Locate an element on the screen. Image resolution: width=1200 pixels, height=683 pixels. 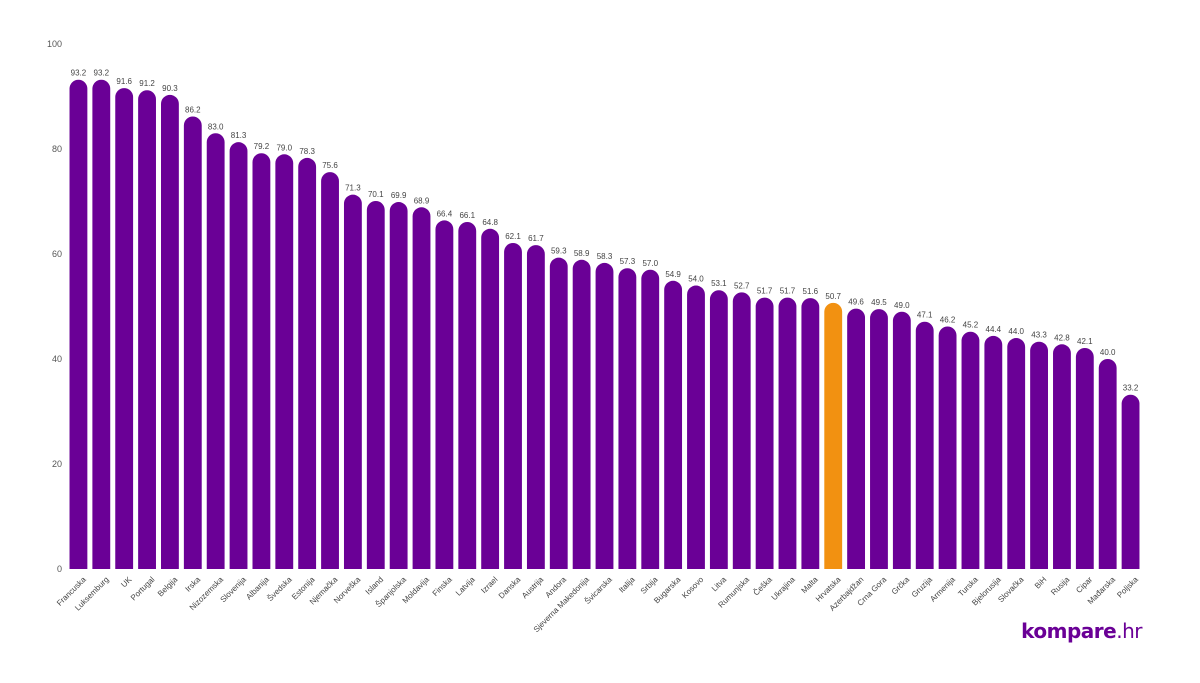
x-tick-label: Litva is located at coordinates (719, 584).